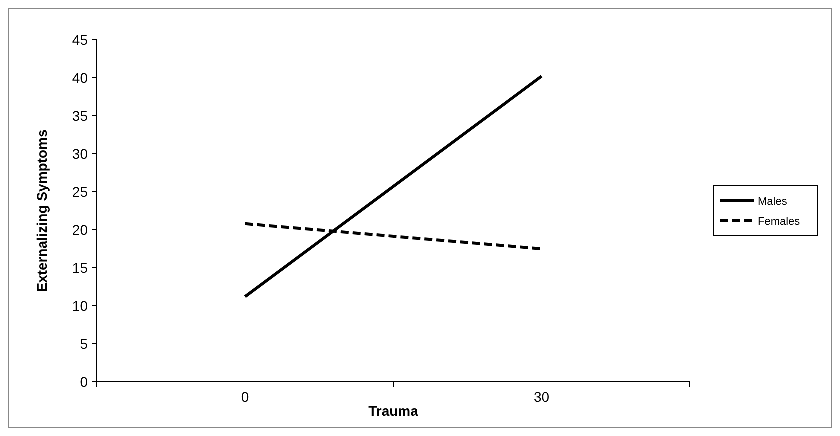 This screenshot has width=840, height=436. I want to click on y-tick-label: 45, so click(80, 40).